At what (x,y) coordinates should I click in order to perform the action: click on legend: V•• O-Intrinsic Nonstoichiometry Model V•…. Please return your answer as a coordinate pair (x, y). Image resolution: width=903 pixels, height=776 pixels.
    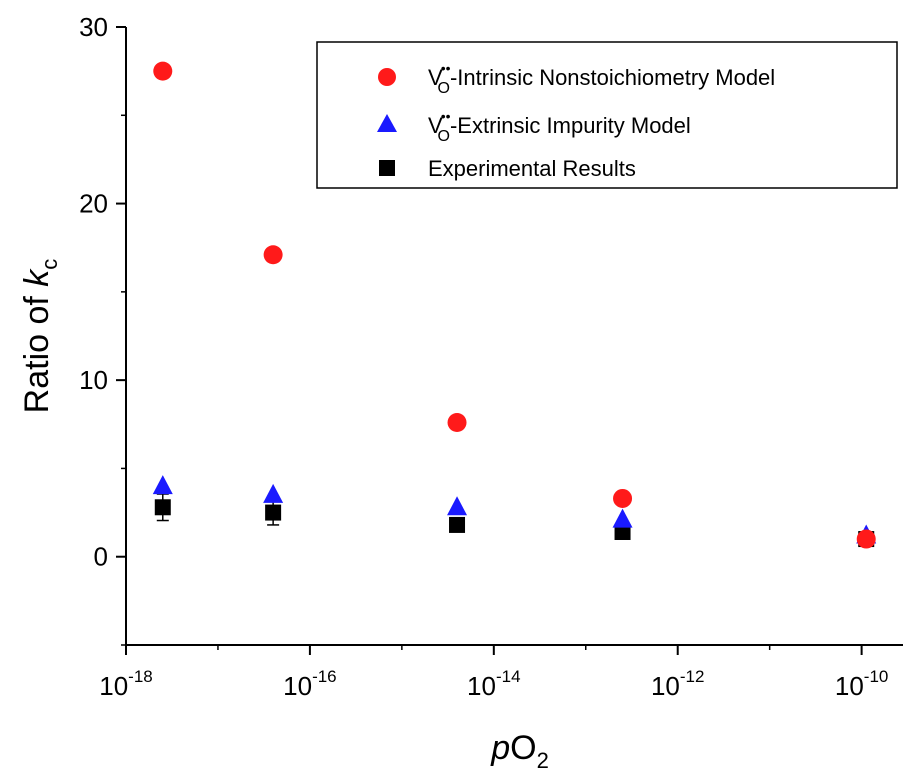
    Looking at the image, I should click on (607, 115).